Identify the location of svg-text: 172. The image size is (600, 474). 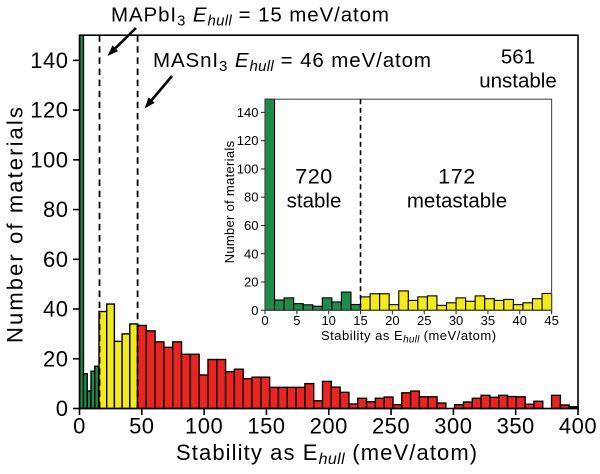
(457, 177).